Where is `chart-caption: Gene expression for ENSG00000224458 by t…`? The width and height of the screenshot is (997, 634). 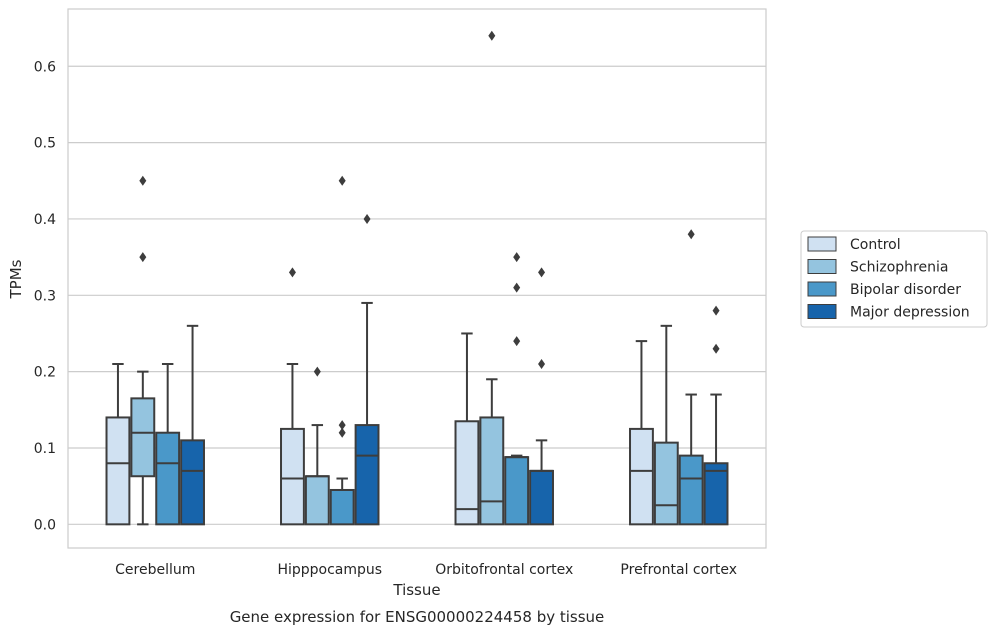 chart-caption: Gene expression for ENSG00000224458 by t… is located at coordinates (417, 617).